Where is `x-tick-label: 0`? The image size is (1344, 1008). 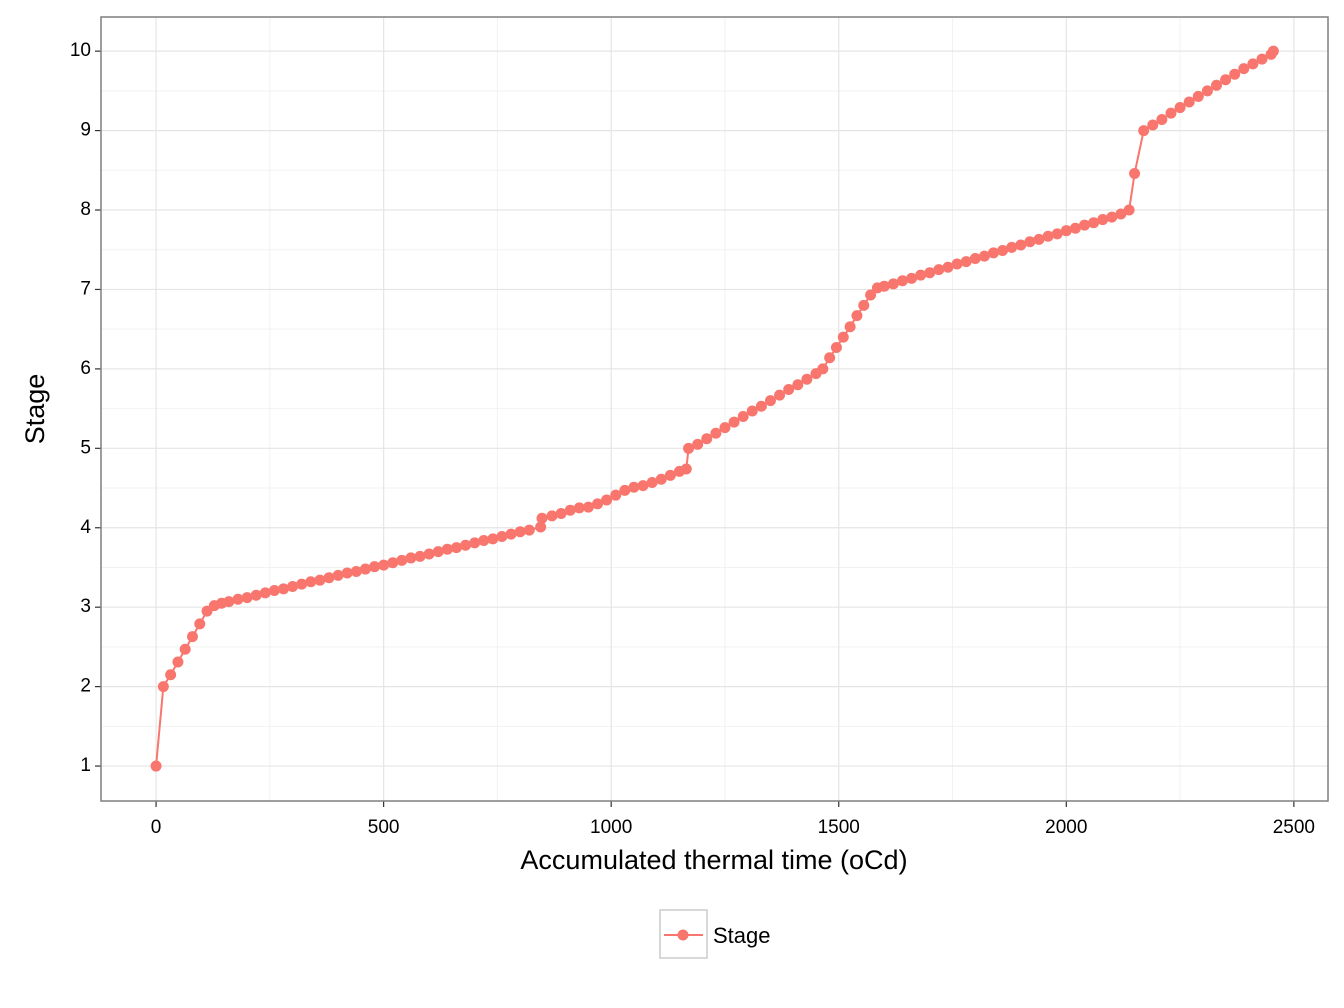 x-tick-label: 0 is located at coordinates (156, 827).